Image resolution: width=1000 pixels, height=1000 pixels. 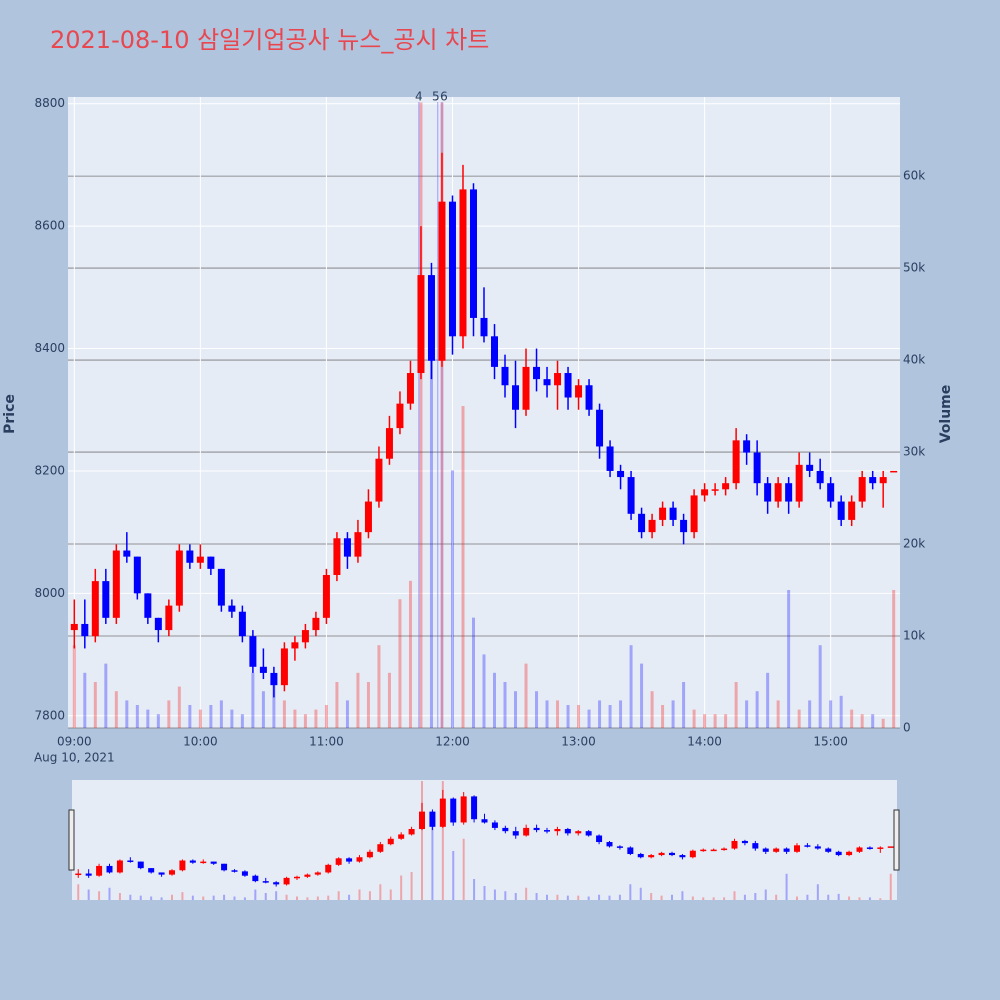 What do you see at coordinates (452, 742) in the screenshot?
I see `x-tick-label: 12:00` at bounding box center [452, 742].